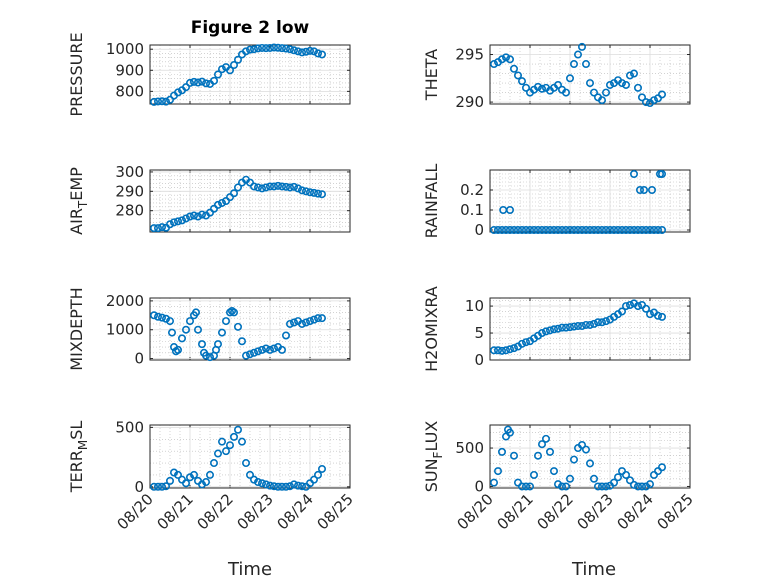 The height and width of the screenshot is (583, 778). Describe the element at coordinates (250, 28) in the screenshot. I see `figure-title: Figure 2 low` at that location.